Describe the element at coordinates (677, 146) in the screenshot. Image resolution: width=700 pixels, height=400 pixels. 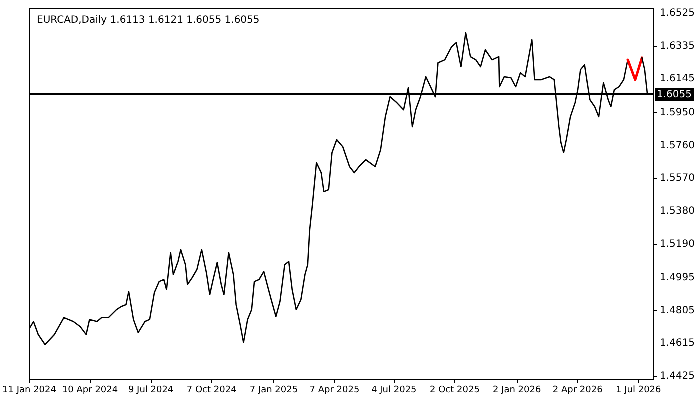
I see `y-tick-label: 1.5760` at that location.